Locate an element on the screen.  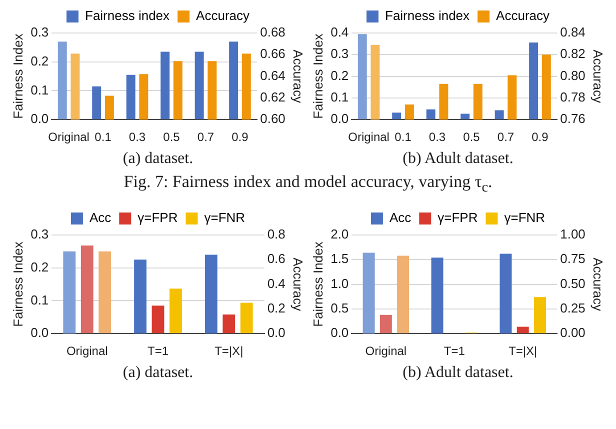
y2-tick-label: 0.50 is located at coordinates (573, 284).